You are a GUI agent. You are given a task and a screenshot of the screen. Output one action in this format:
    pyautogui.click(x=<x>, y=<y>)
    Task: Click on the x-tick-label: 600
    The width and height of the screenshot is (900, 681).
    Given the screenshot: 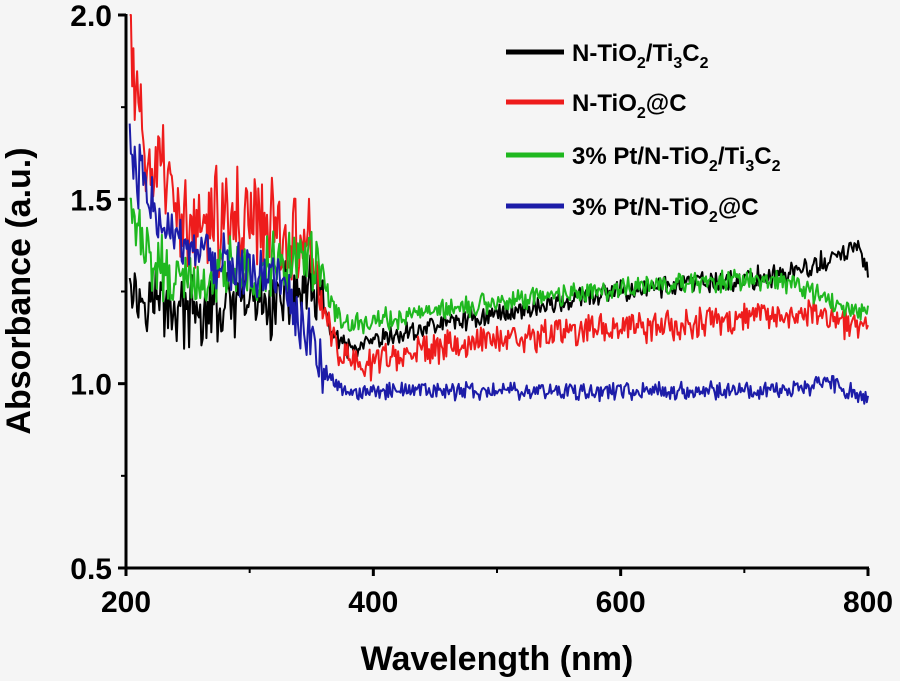 What is the action you would take?
    pyautogui.click(x=621, y=602)
    